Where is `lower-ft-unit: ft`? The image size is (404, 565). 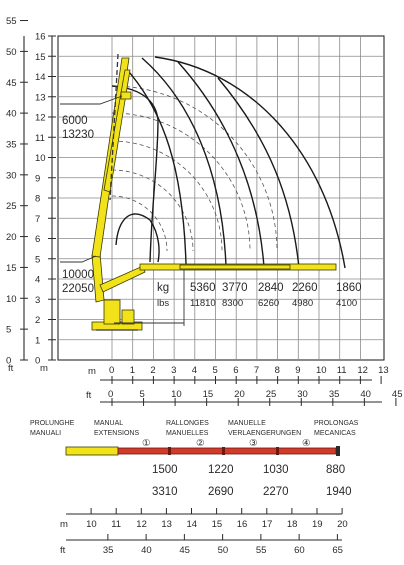 lower-ft-unit: ft is located at coordinates (63, 550).